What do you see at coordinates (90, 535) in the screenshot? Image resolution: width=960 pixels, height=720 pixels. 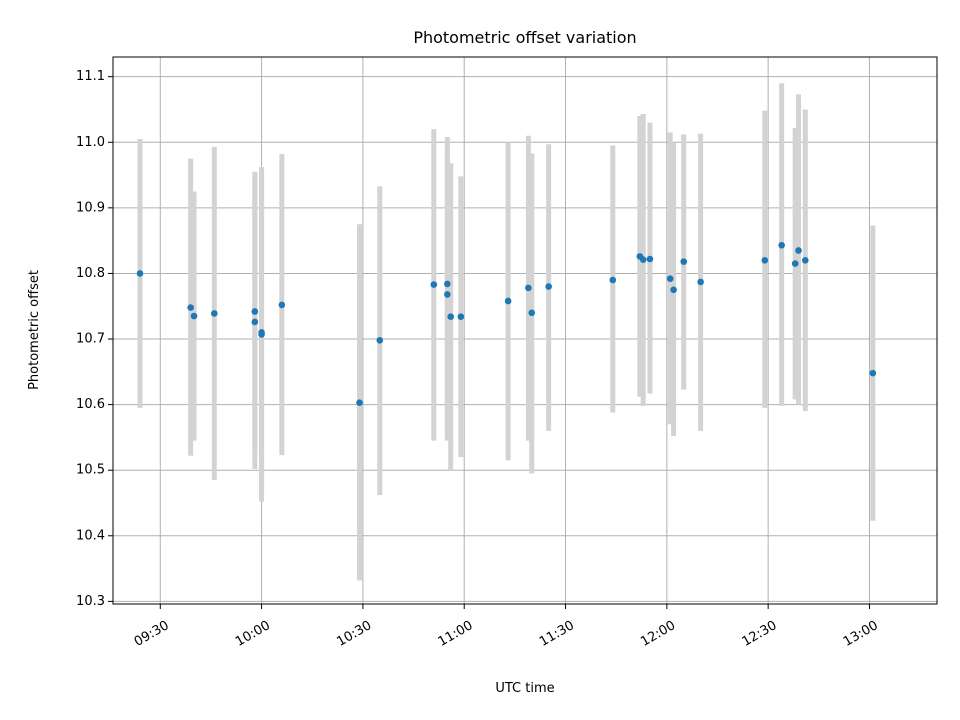 I see `y-tick-label: 10.4` at bounding box center [90, 535].